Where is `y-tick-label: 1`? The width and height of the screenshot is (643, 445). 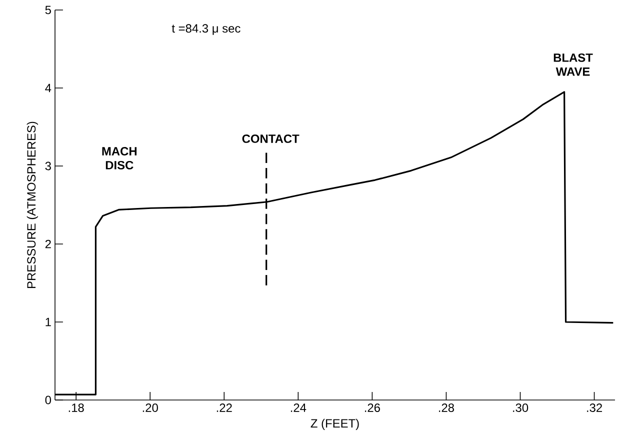 y-tick-label: 1 is located at coordinates (48, 322).